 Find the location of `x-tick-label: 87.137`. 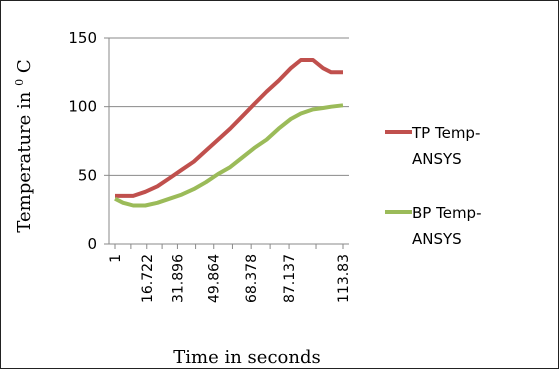

x-tick-label: 87.137 is located at coordinates (290, 278).